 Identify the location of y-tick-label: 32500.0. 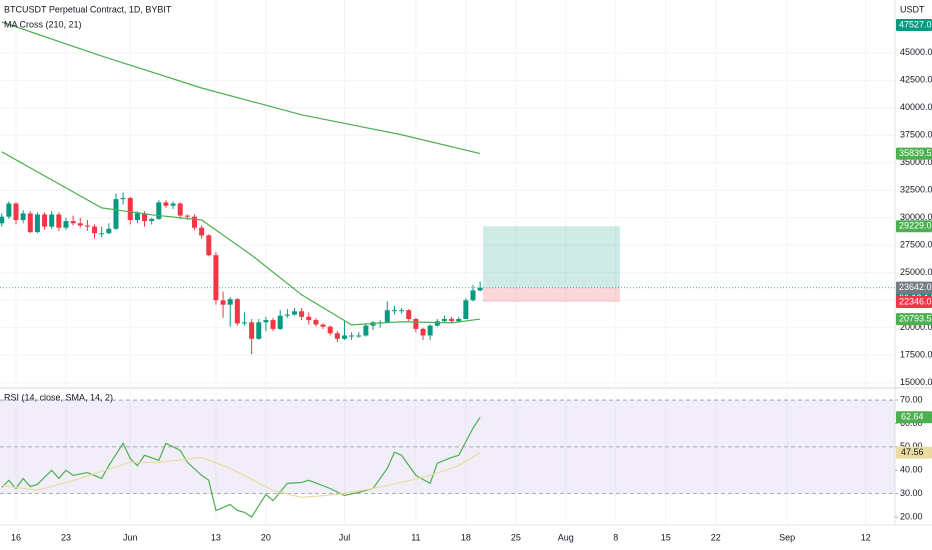
(916, 190).